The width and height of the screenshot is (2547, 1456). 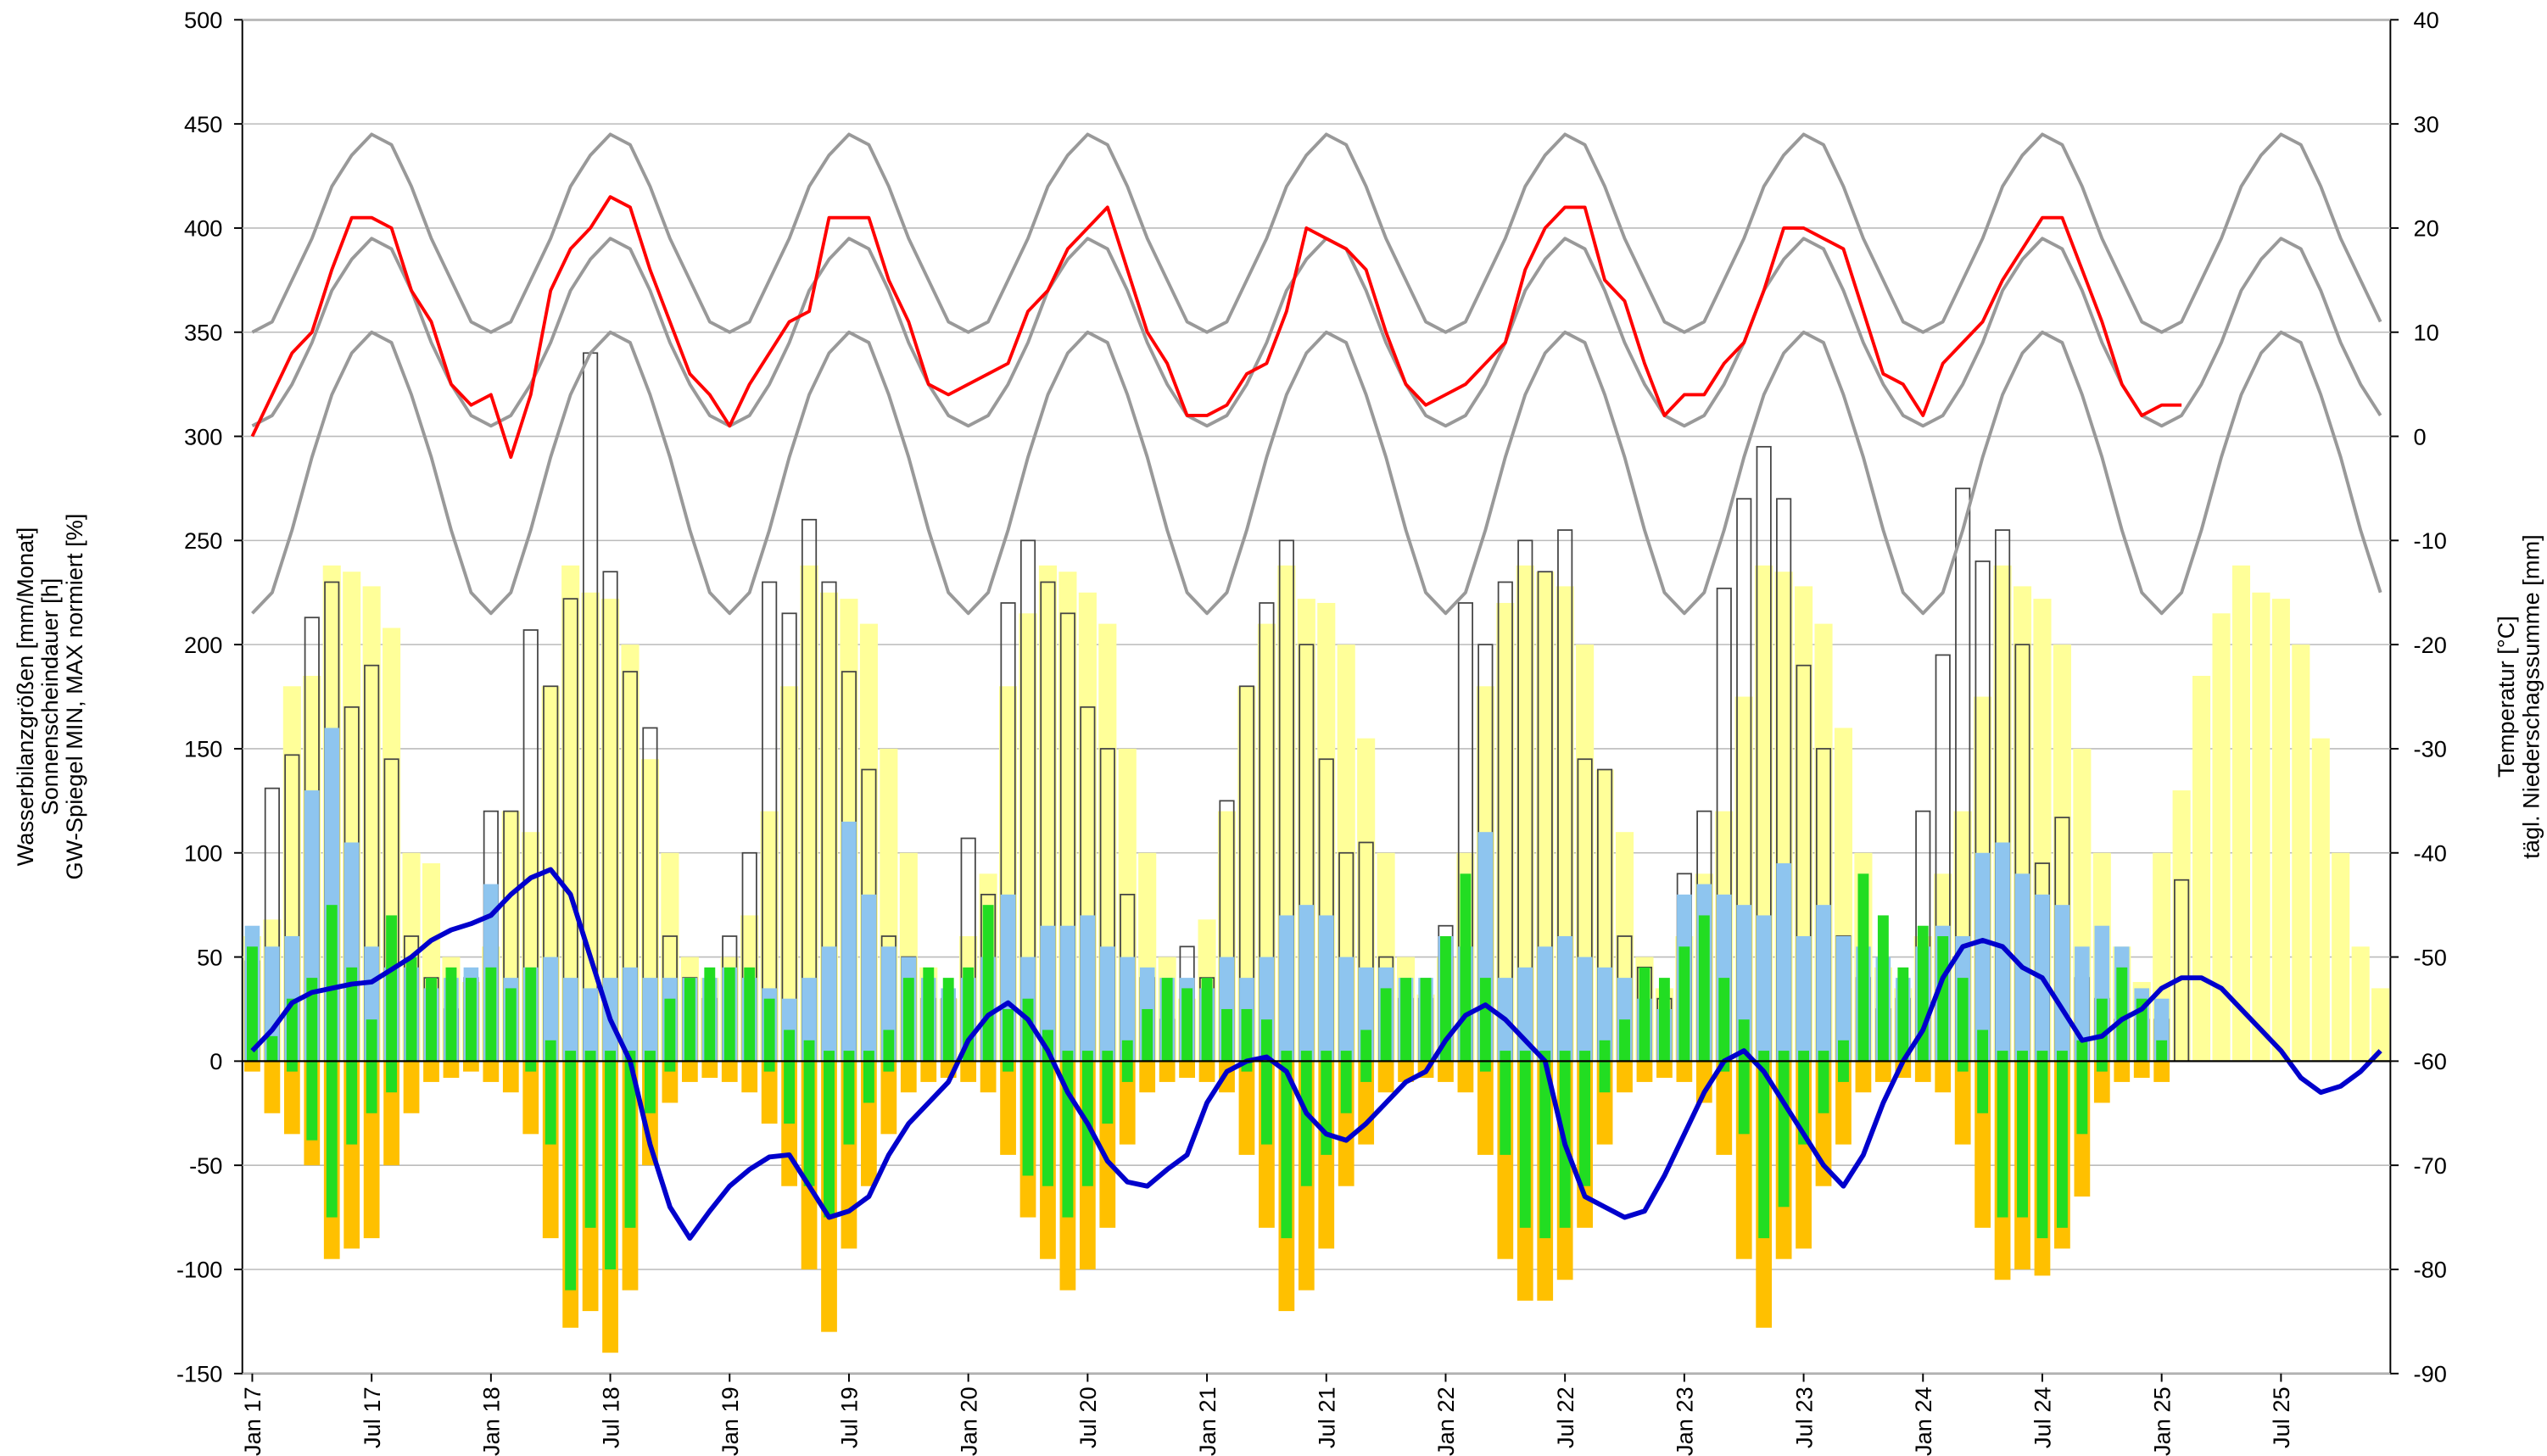 What do you see at coordinates (74, 697) in the screenshot?
I see `y-axis-title: GW-Spiegel MIN, MAX normiert [%]` at bounding box center [74, 697].